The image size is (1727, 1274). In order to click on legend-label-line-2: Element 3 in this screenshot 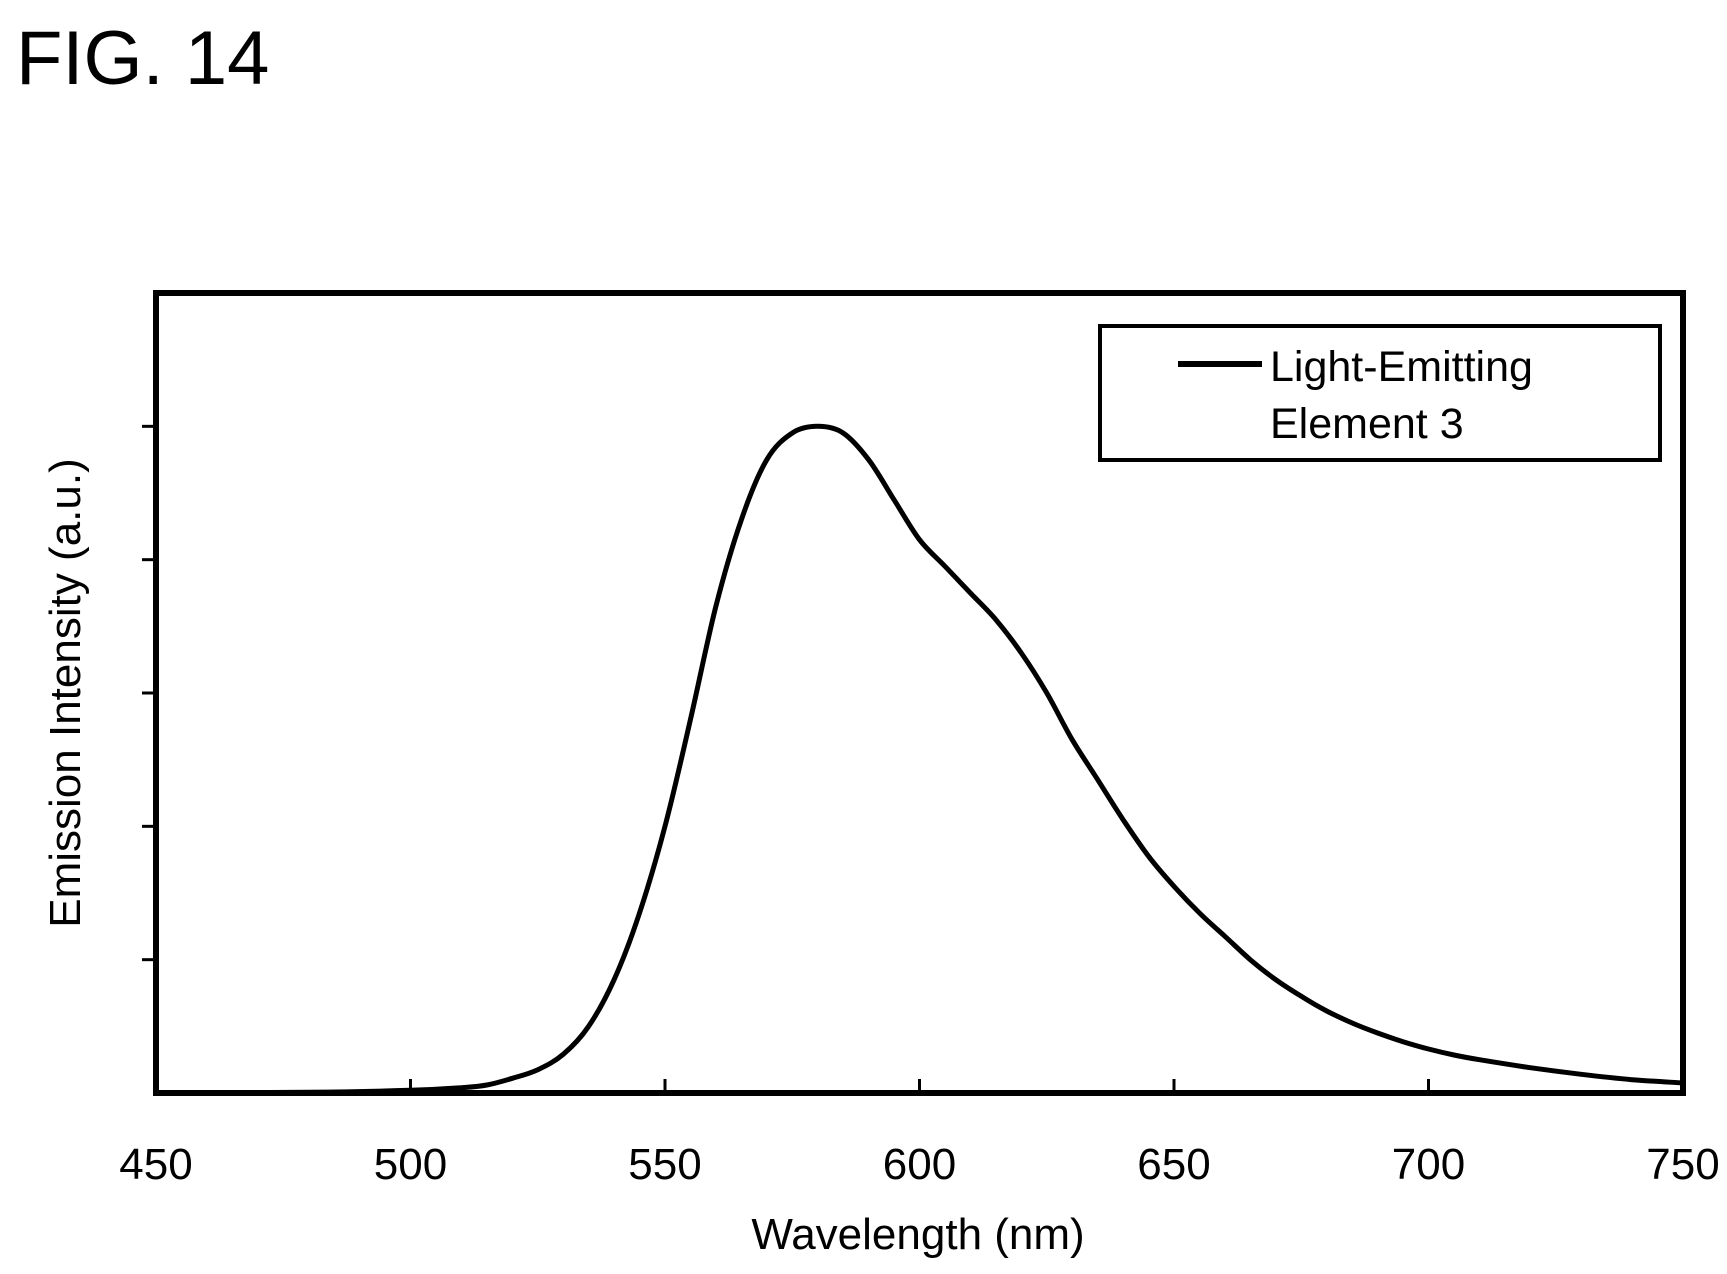, I will do `click(1367, 424)`.